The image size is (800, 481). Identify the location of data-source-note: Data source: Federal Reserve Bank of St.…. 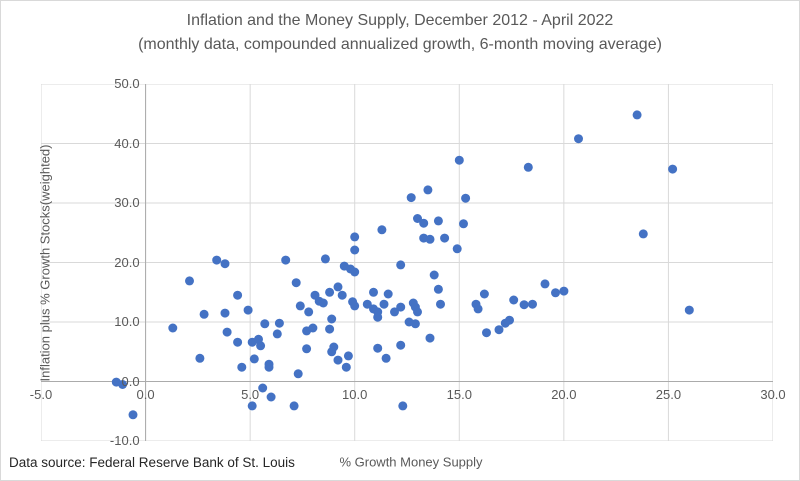
(152, 462).